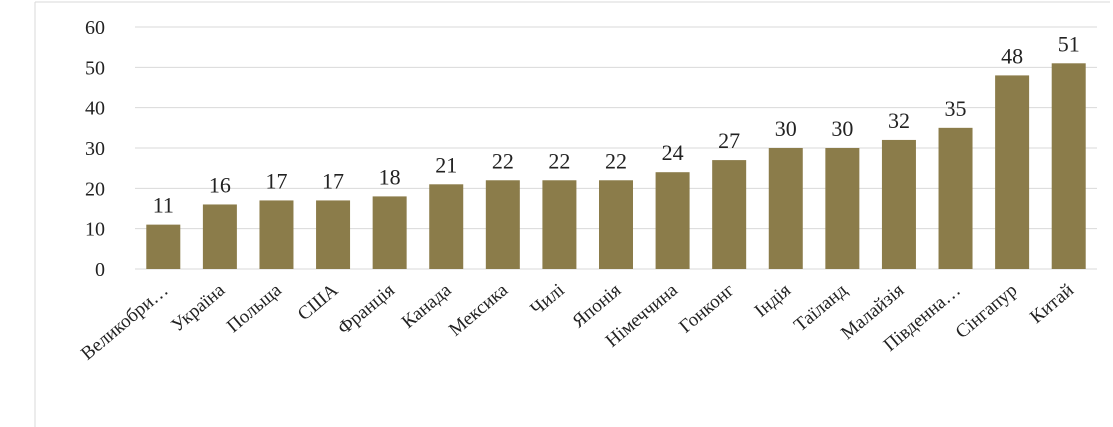 This screenshot has height=427, width=1113. What do you see at coordinates (899, 120) in the screenshot?
I see `bar-value-label: 32` at bounding box center [899, 120].